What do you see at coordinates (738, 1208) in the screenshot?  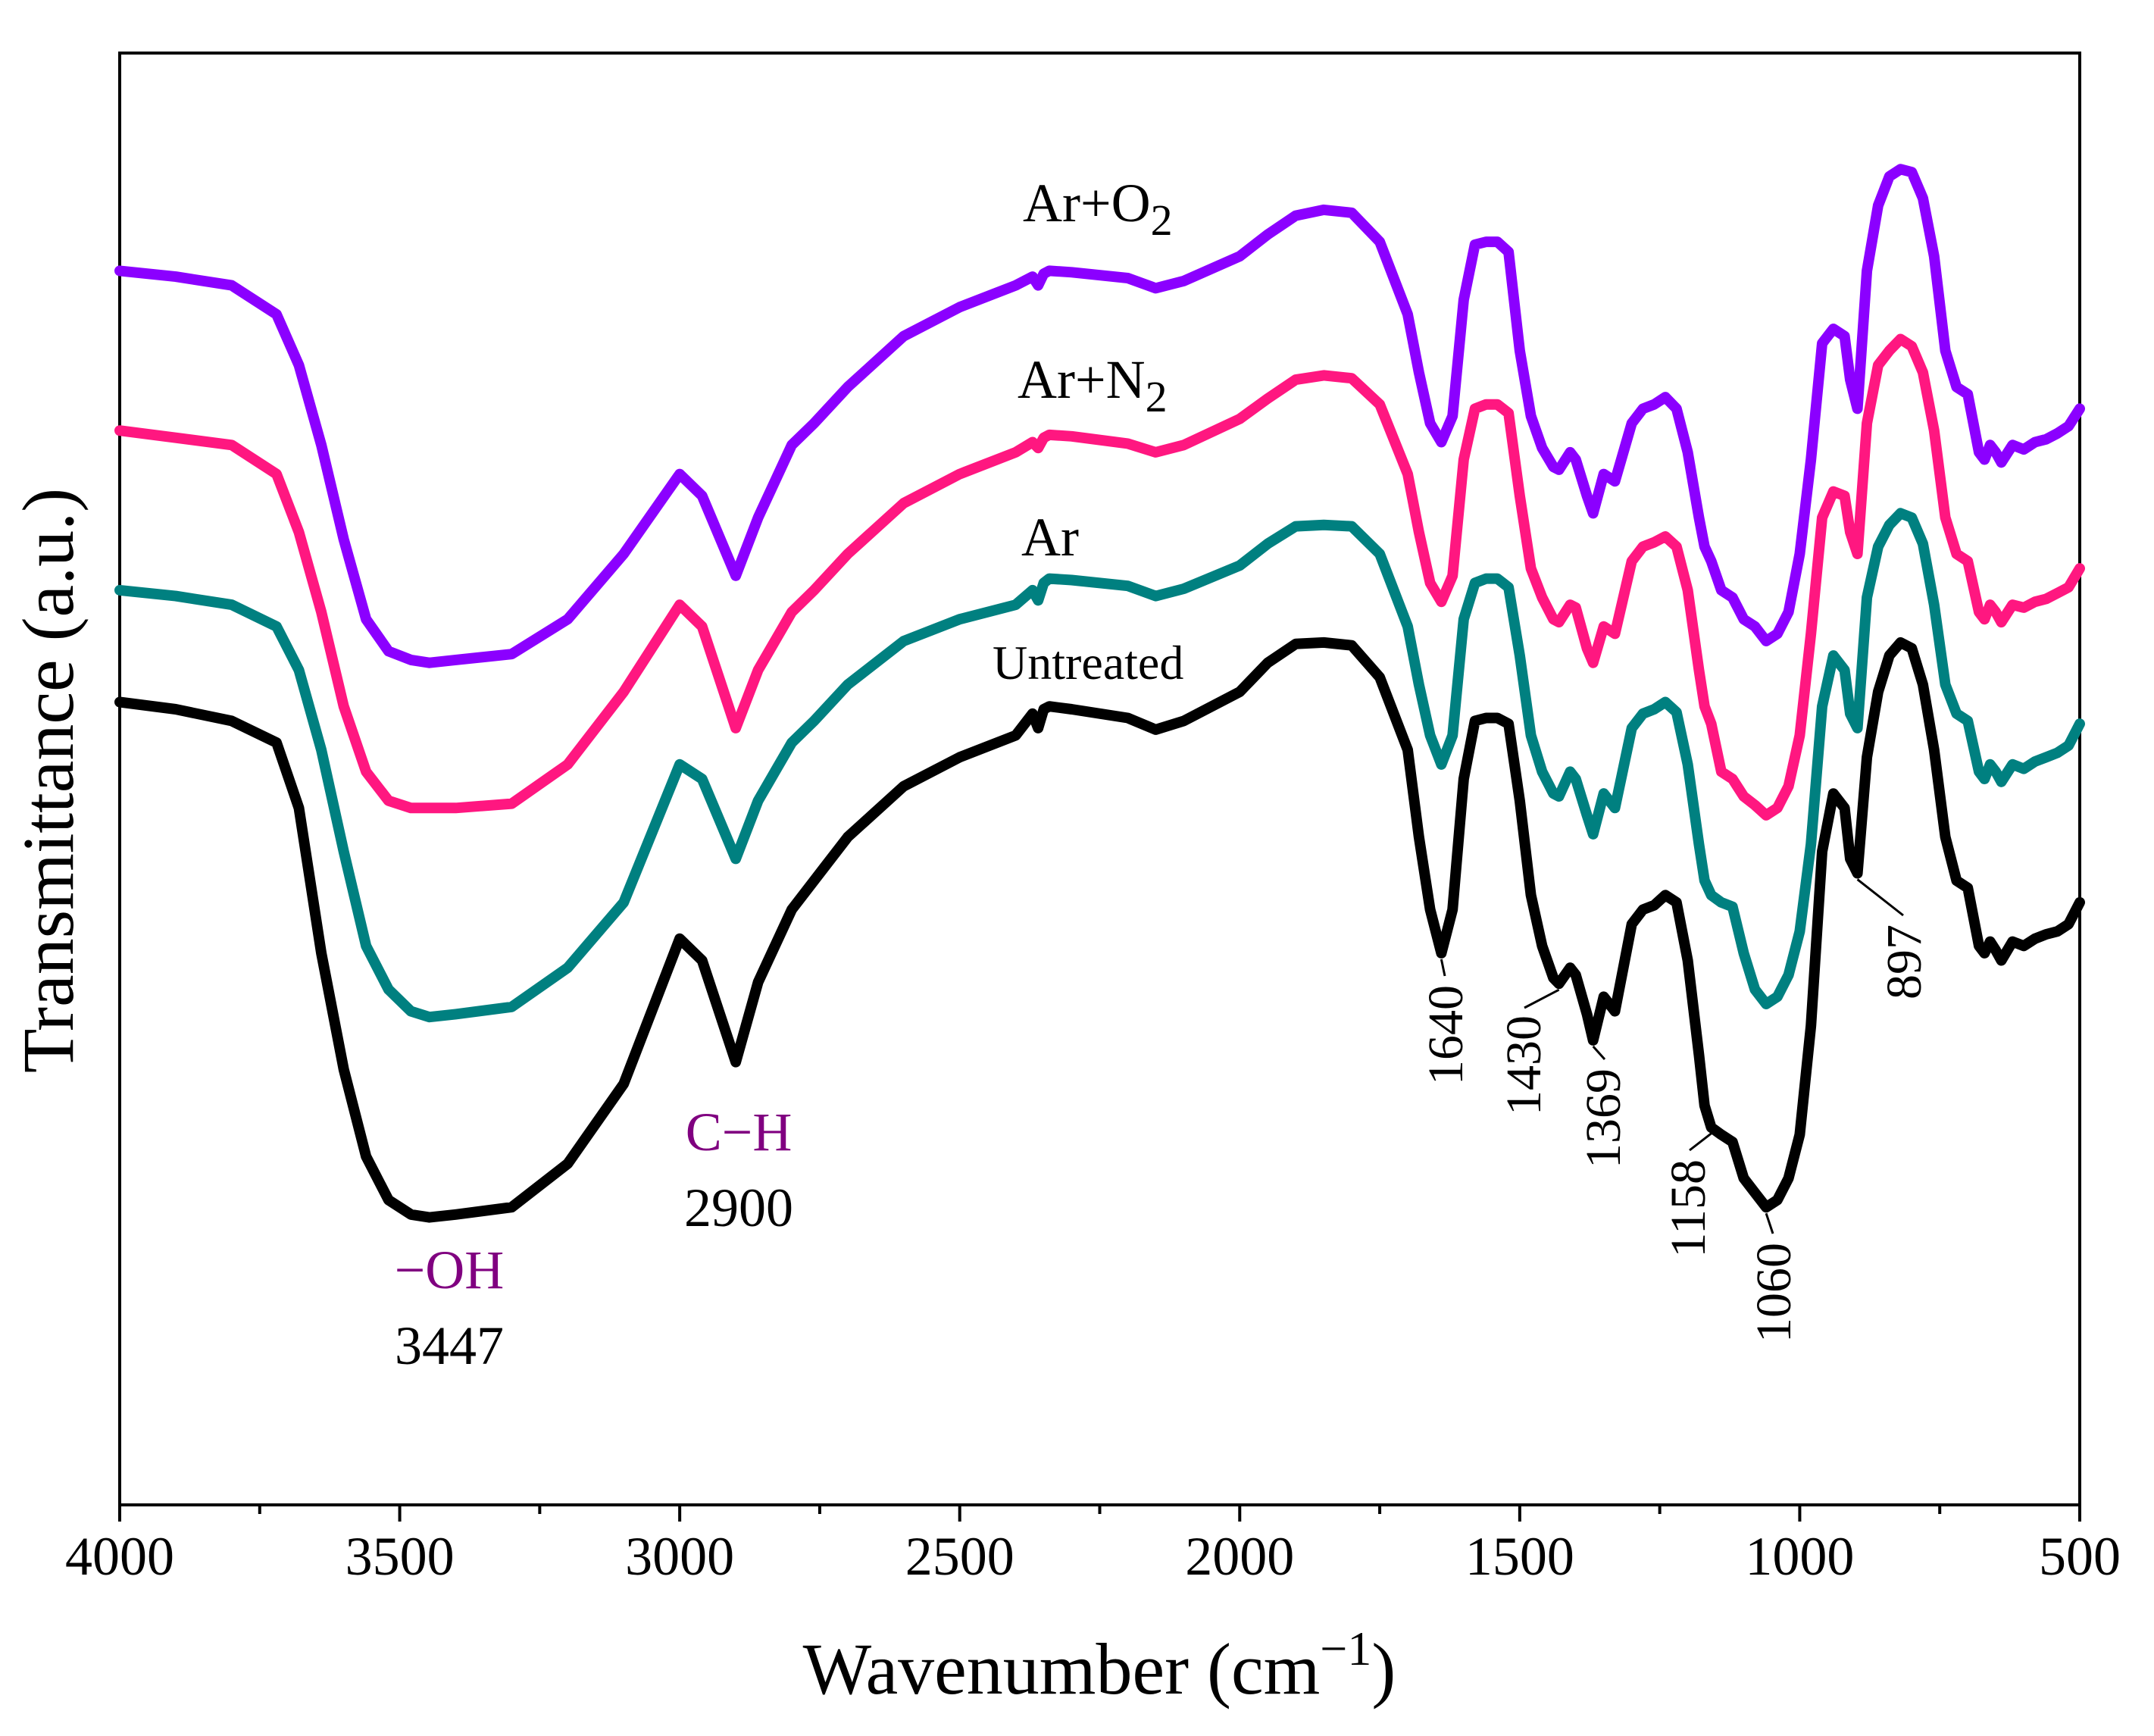 I see `annotation-ch-value: 2900` at bounding box center [738, 1208].